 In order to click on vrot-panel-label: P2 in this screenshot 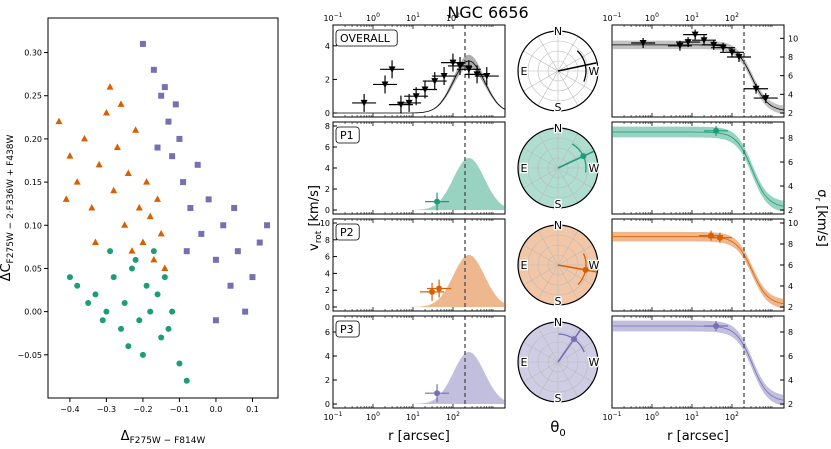, I will do `click(347, 232)`.